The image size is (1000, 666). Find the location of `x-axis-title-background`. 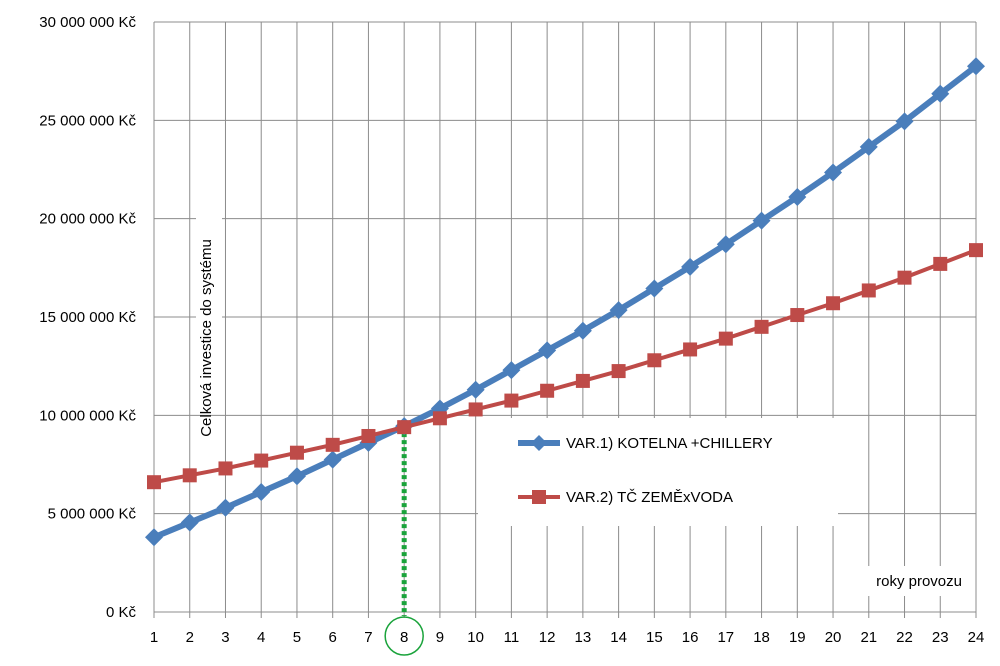

x-axis-title-background is located at coordinates (903, 581).